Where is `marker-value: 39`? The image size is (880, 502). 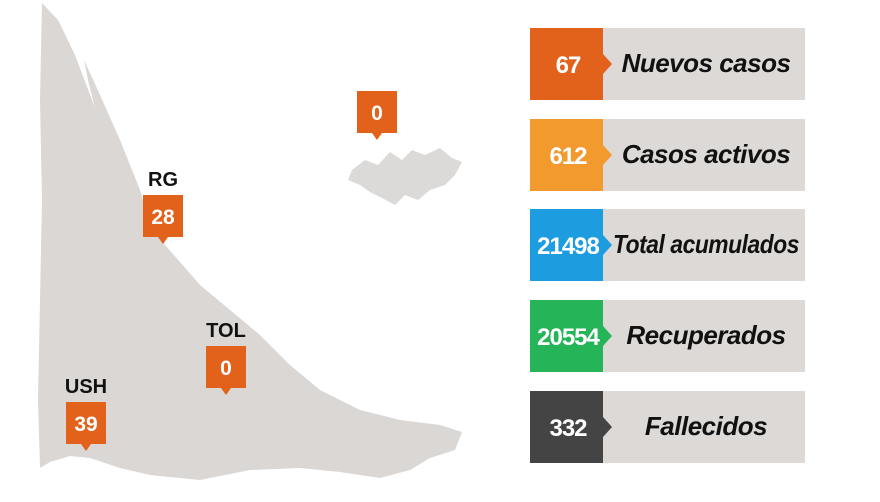 marker-value: 39 is located at coordinates (85, 424).